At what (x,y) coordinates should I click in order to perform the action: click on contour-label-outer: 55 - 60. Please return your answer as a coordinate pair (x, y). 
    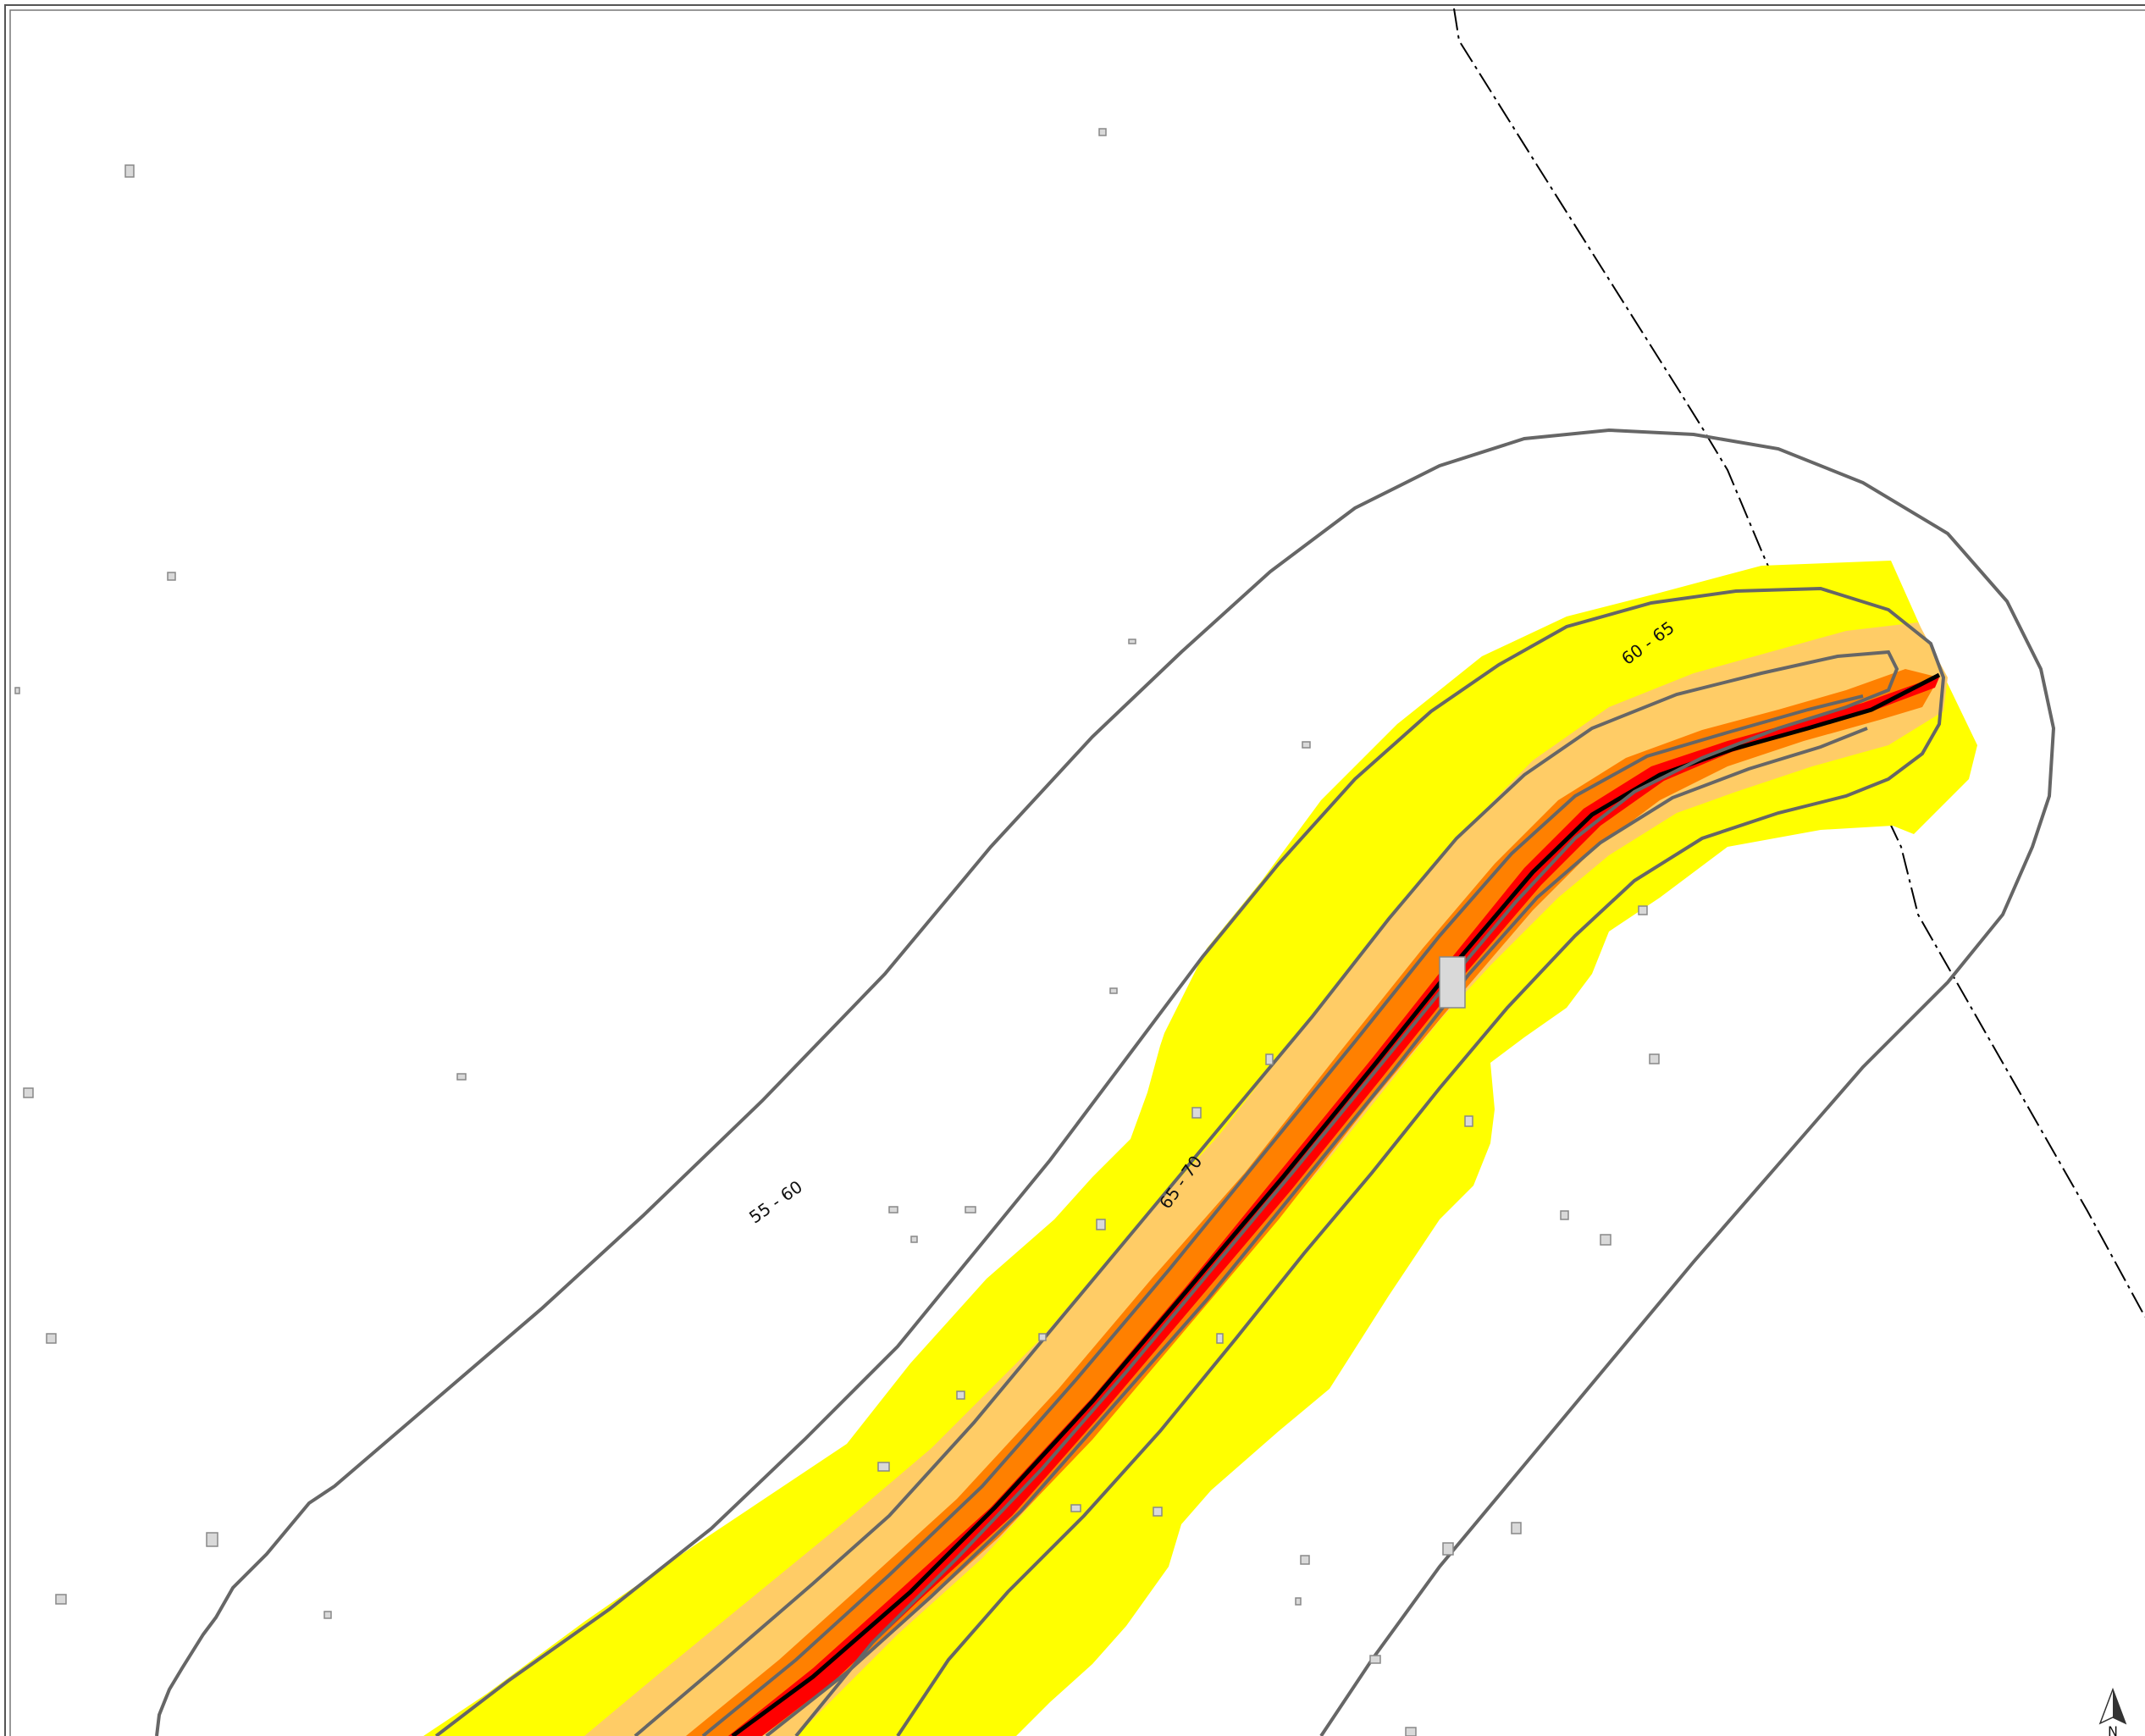
    Looking at the image, I should click on (775, 1201).